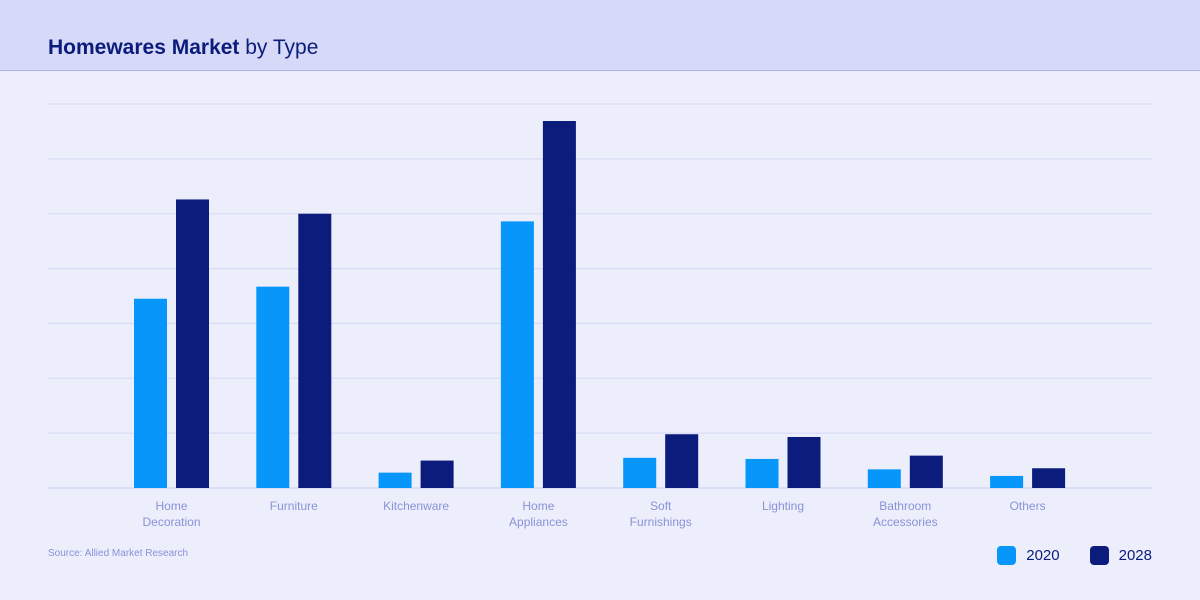  Describe the element at coordinates (600, 35) in the screenshot. I see `header-bar: Homewares Market by Type` at that location.